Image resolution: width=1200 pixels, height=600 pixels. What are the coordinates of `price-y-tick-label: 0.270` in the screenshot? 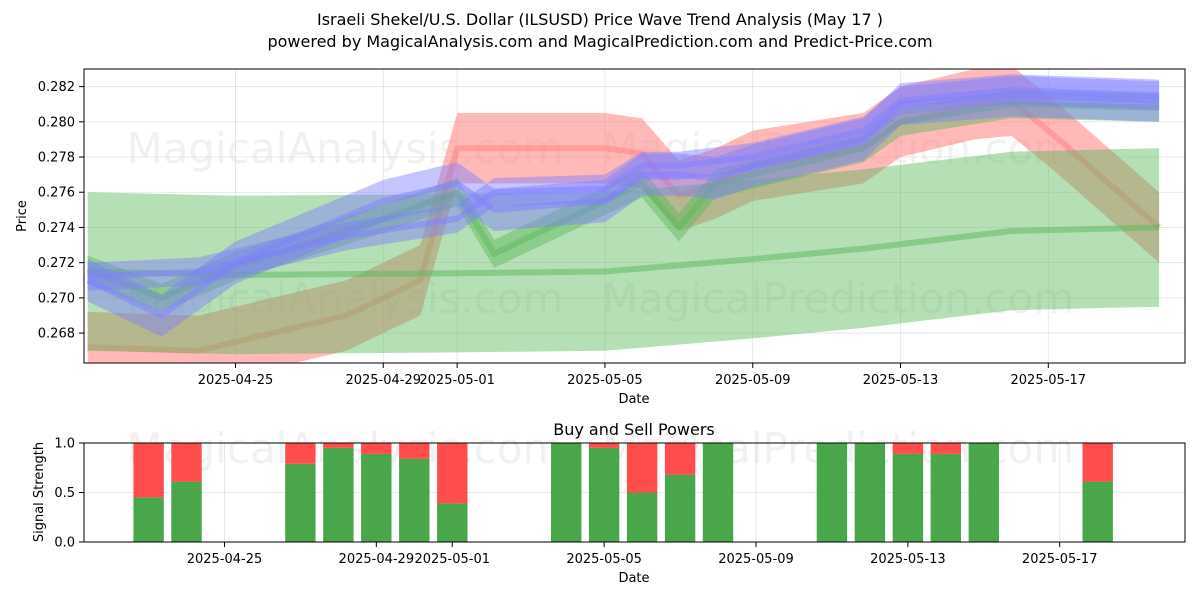 It's located at (56, 298).